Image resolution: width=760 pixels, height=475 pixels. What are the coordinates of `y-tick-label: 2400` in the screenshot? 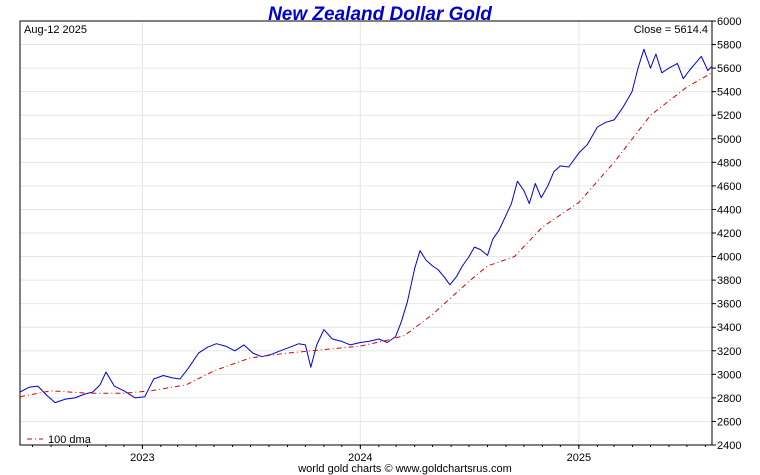 It's located at (729, 446).